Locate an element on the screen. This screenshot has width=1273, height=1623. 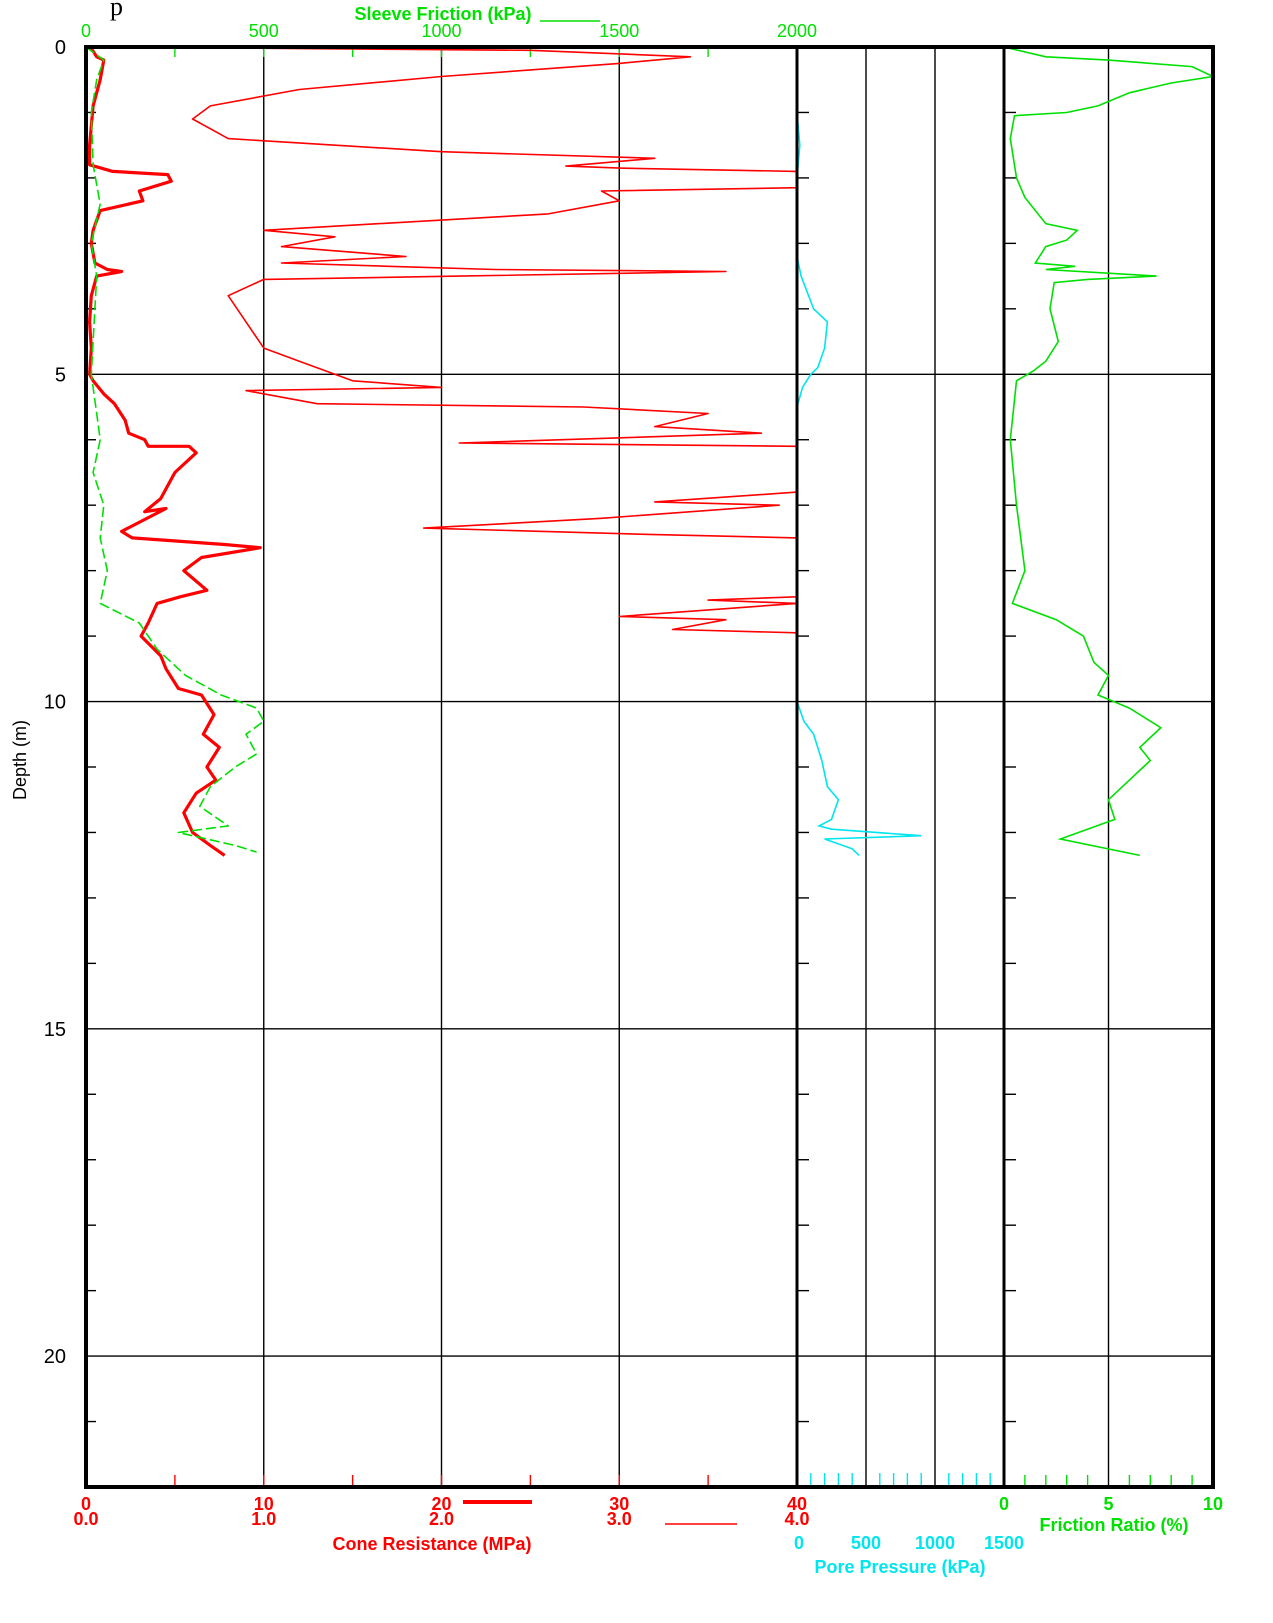
pore-tick-label: 0 is located at coordinates (799, 1543).